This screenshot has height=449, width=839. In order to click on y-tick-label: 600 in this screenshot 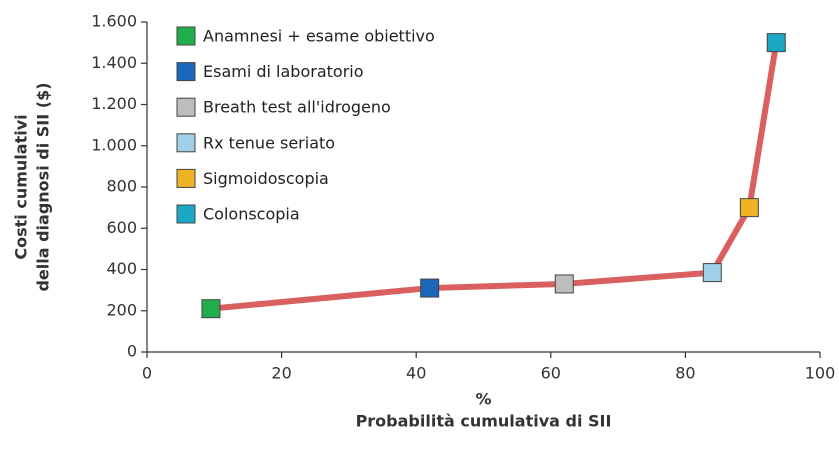, I will do `click(121, 227)`.